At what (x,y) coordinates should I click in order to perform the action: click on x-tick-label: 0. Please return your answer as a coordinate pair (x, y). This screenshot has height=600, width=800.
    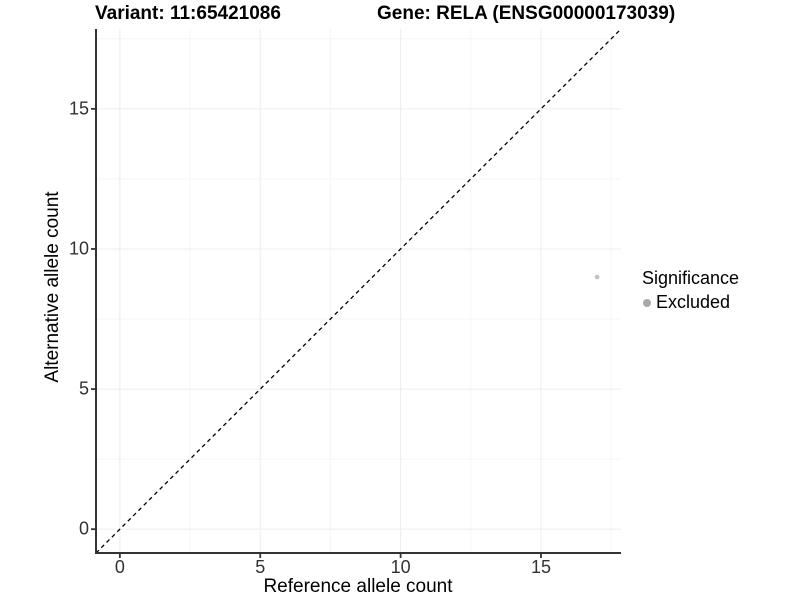
    Looking at the image, I should click on (119, 567).